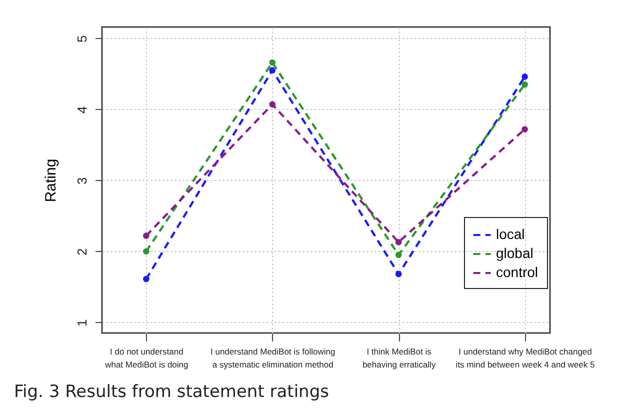 Image resolution: width=630 pixels, height=416 pixels. What do you see at coordinates (517, 272) in the screenshot?
I see `legend-label: control` at bounding box center [517, 272].